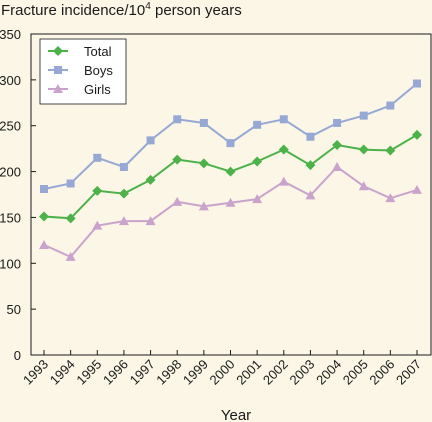  Describe the element at coordinates (35, 372) in the screenshot. I see `x-tick-label: 1993` at that location.